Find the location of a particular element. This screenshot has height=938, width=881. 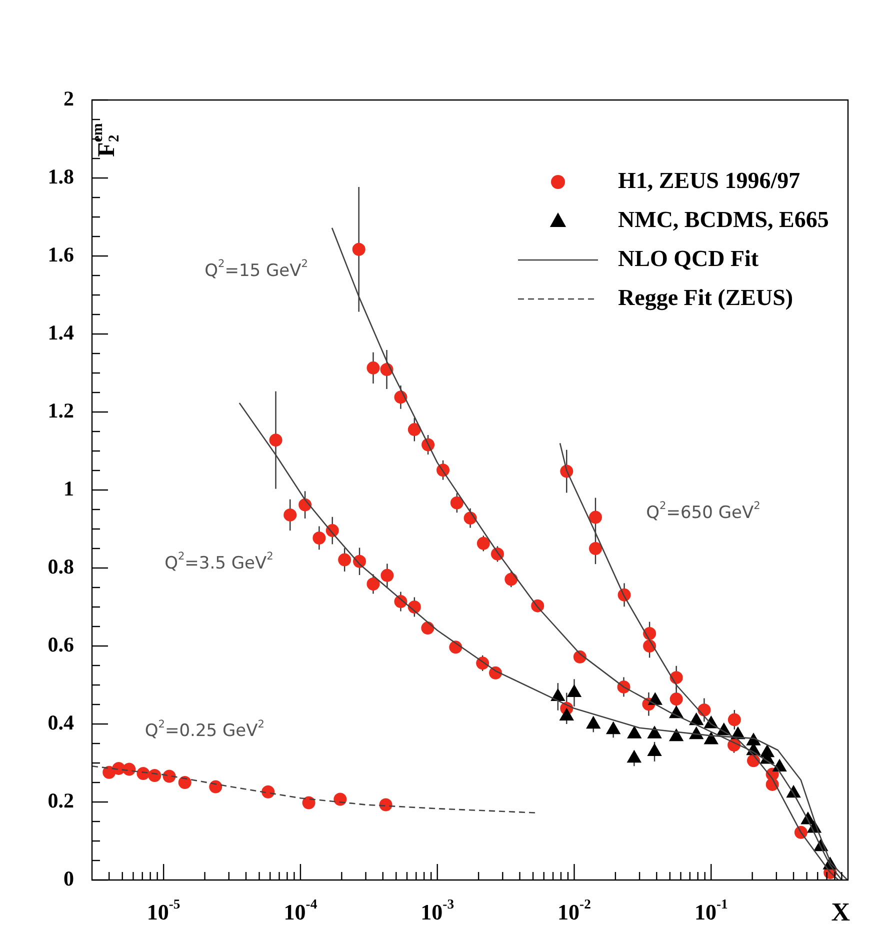

y-tick-label: 1.8 is located at coordinates (61, 176).